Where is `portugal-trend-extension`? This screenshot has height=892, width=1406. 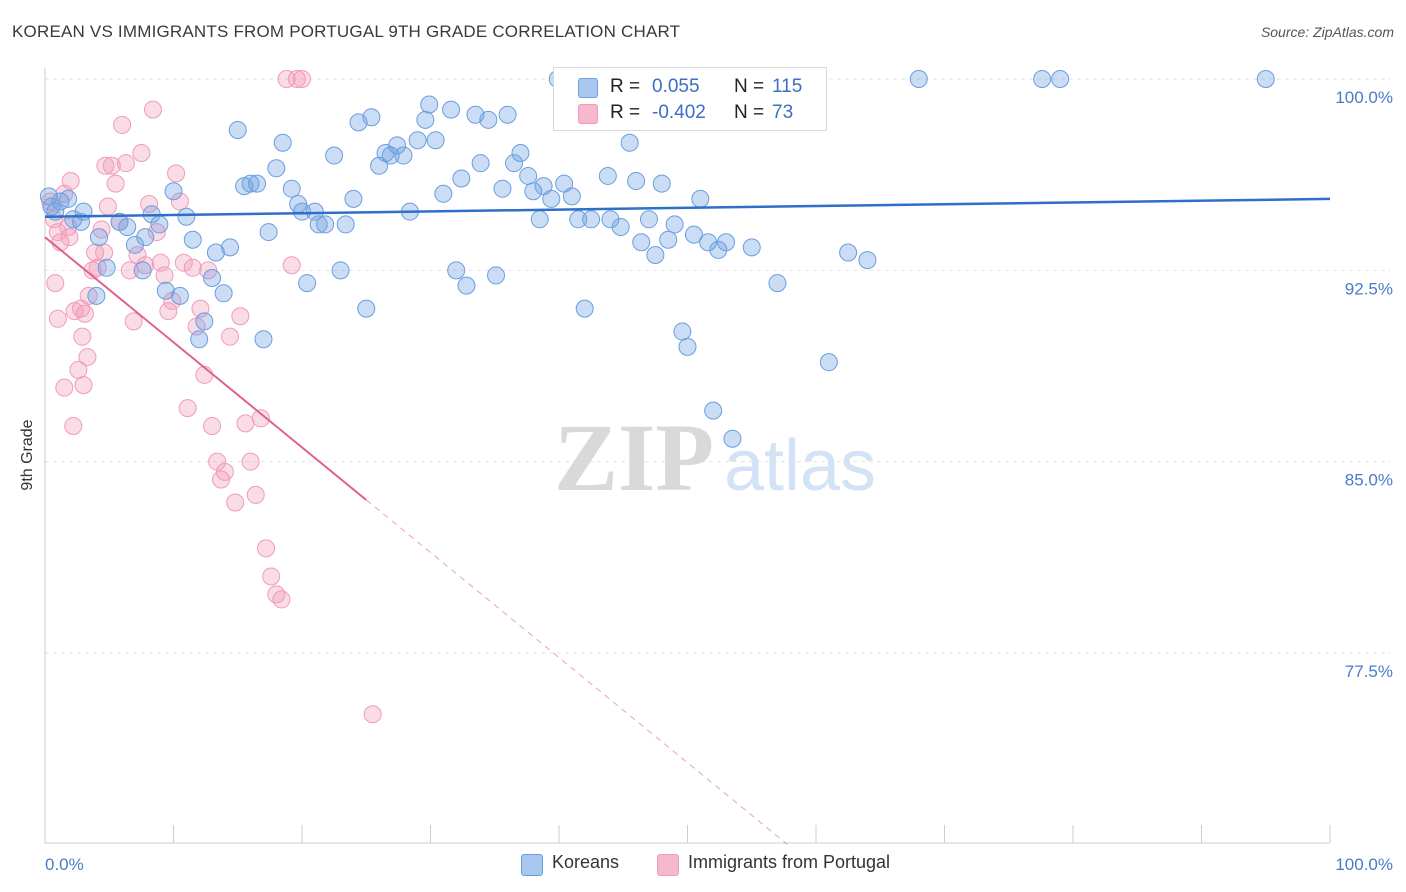 portugal-trend-extension is located at coordinates (576, 672).